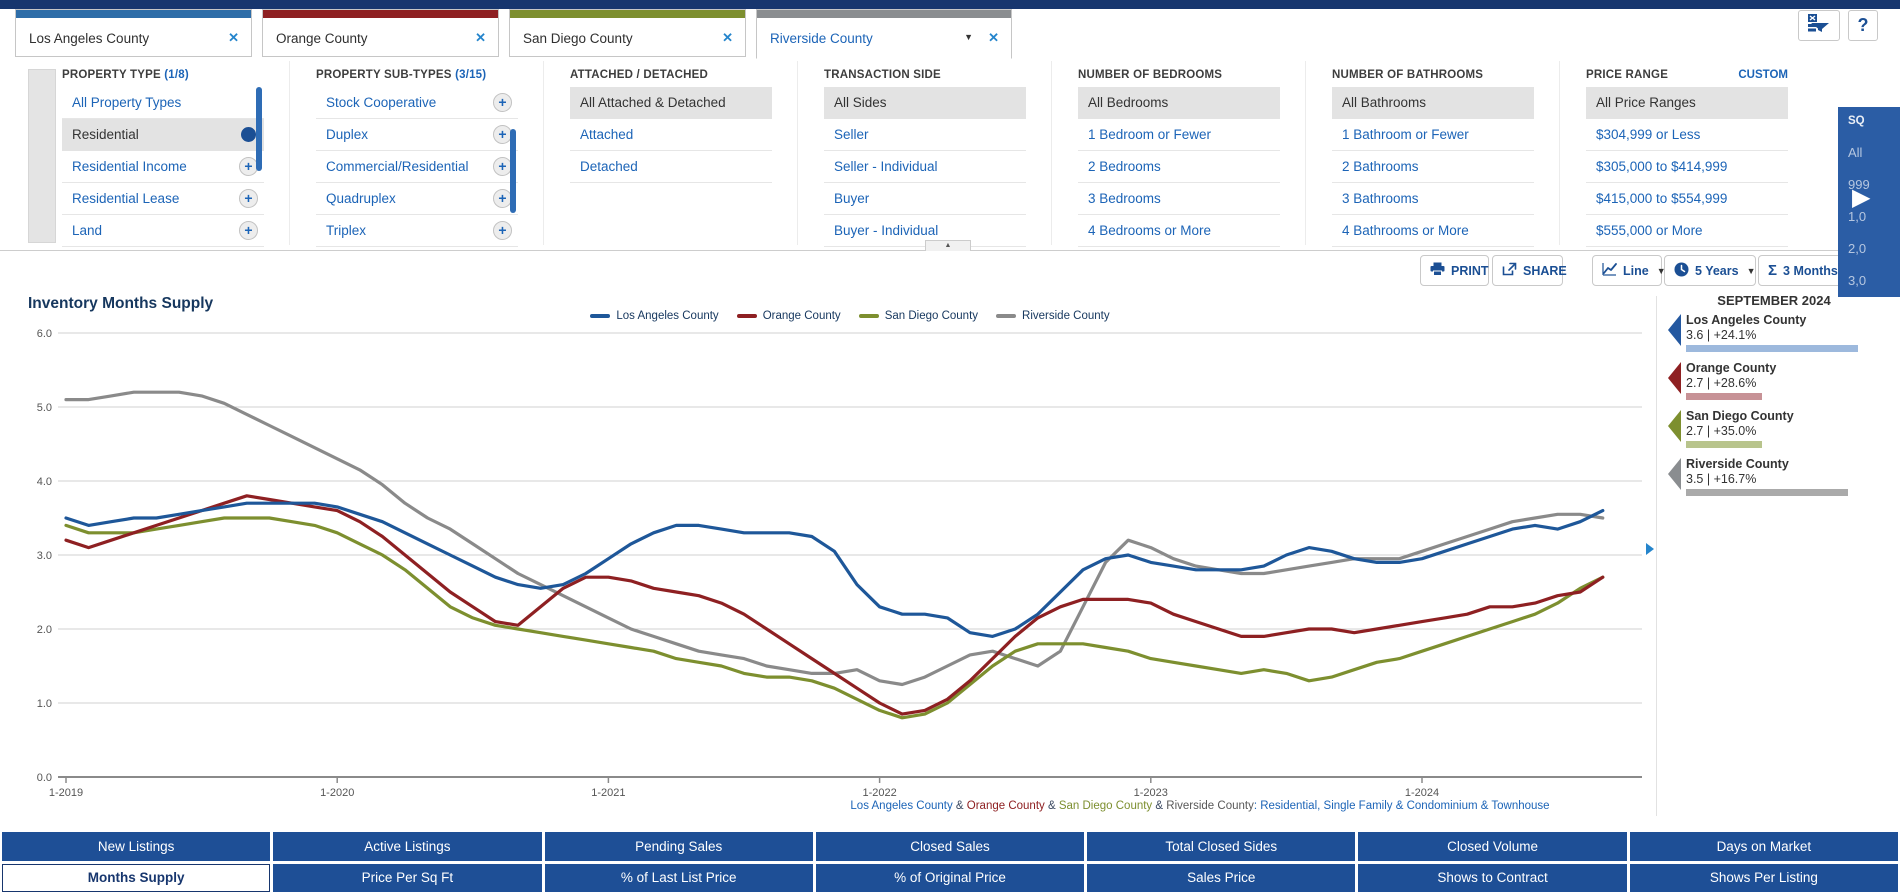  Describe the element at coordinates (1609, 270) in the screenshot. I see `line-chart-icon` at that location.